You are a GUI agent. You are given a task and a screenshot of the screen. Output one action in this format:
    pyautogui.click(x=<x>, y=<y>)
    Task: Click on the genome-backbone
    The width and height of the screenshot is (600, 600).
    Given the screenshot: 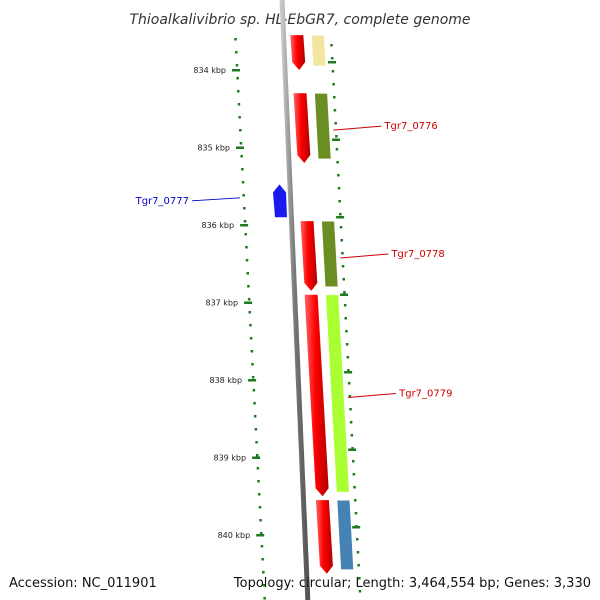 What is the action you would take?
    pyautogui.click(x=295, y=300)
    